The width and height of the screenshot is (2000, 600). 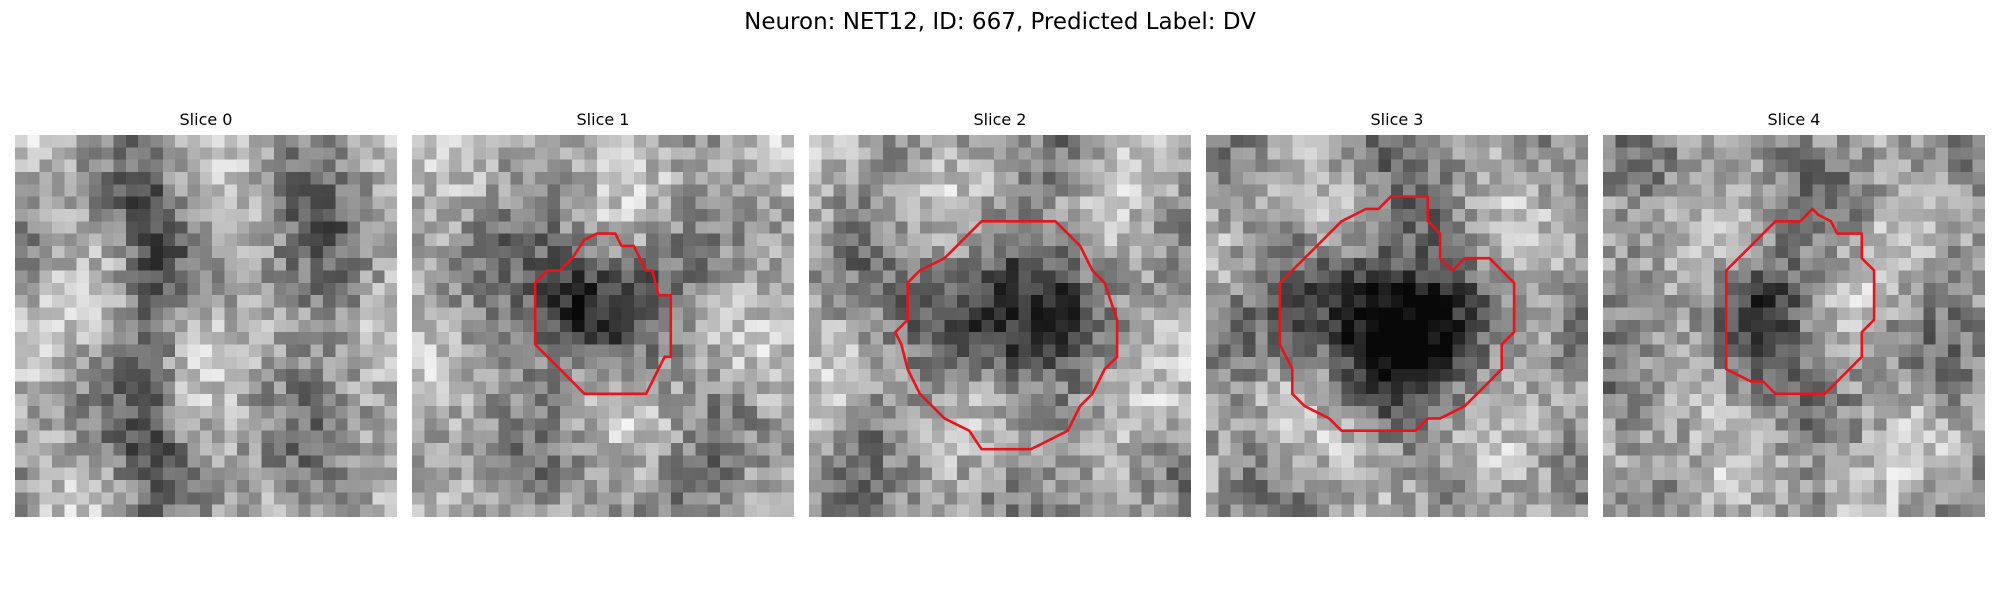 I want to click on slice-panel-1: Slice 1, so click(x=603, y=313).